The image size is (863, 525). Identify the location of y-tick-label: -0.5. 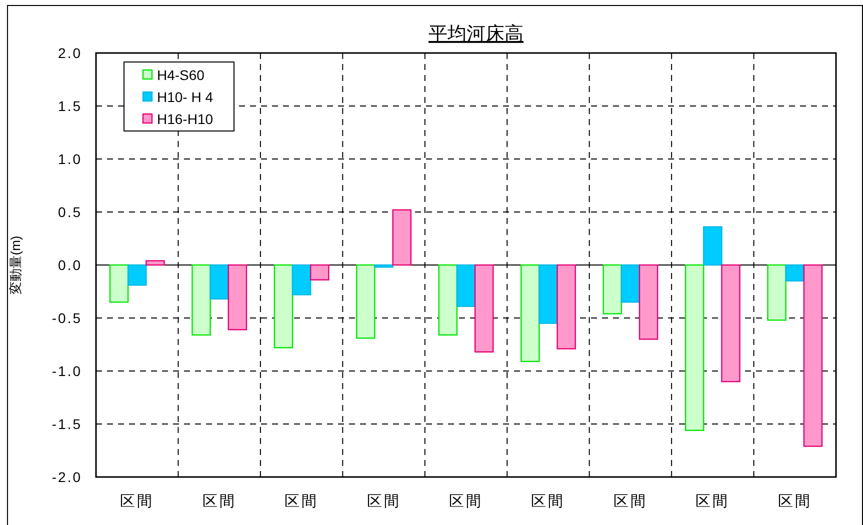
(67, 318).